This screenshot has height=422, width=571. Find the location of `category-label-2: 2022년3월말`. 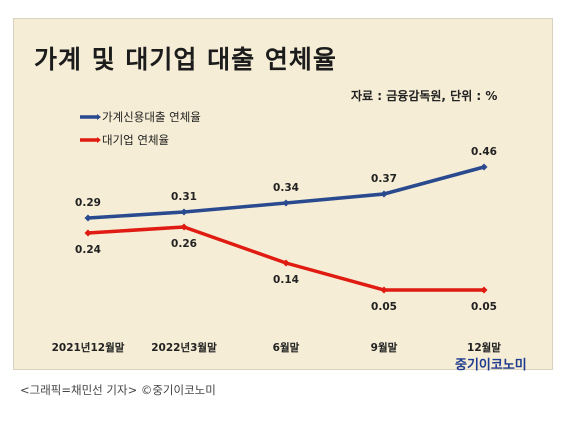

category-label-2: 2022년3월말 is located at coordinates (184, 347).